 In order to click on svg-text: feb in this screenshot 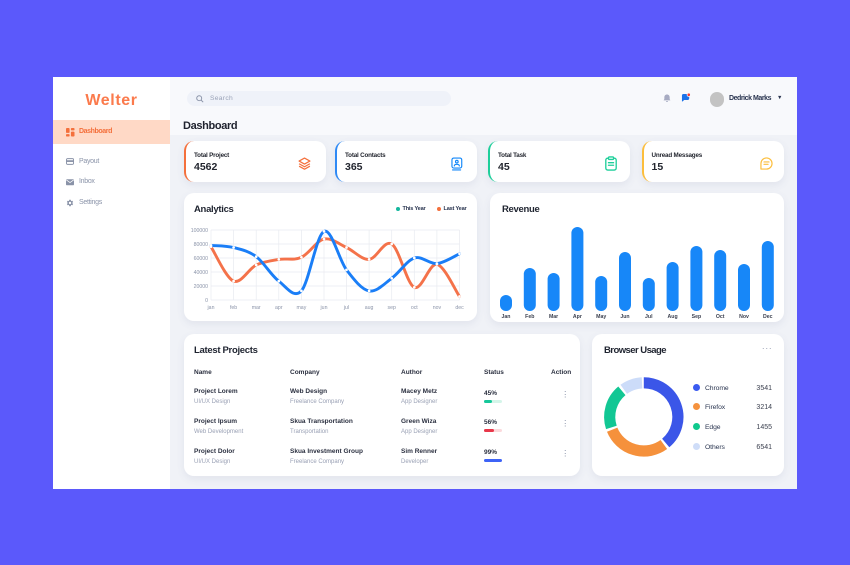, I will do `click(233, 308)`.